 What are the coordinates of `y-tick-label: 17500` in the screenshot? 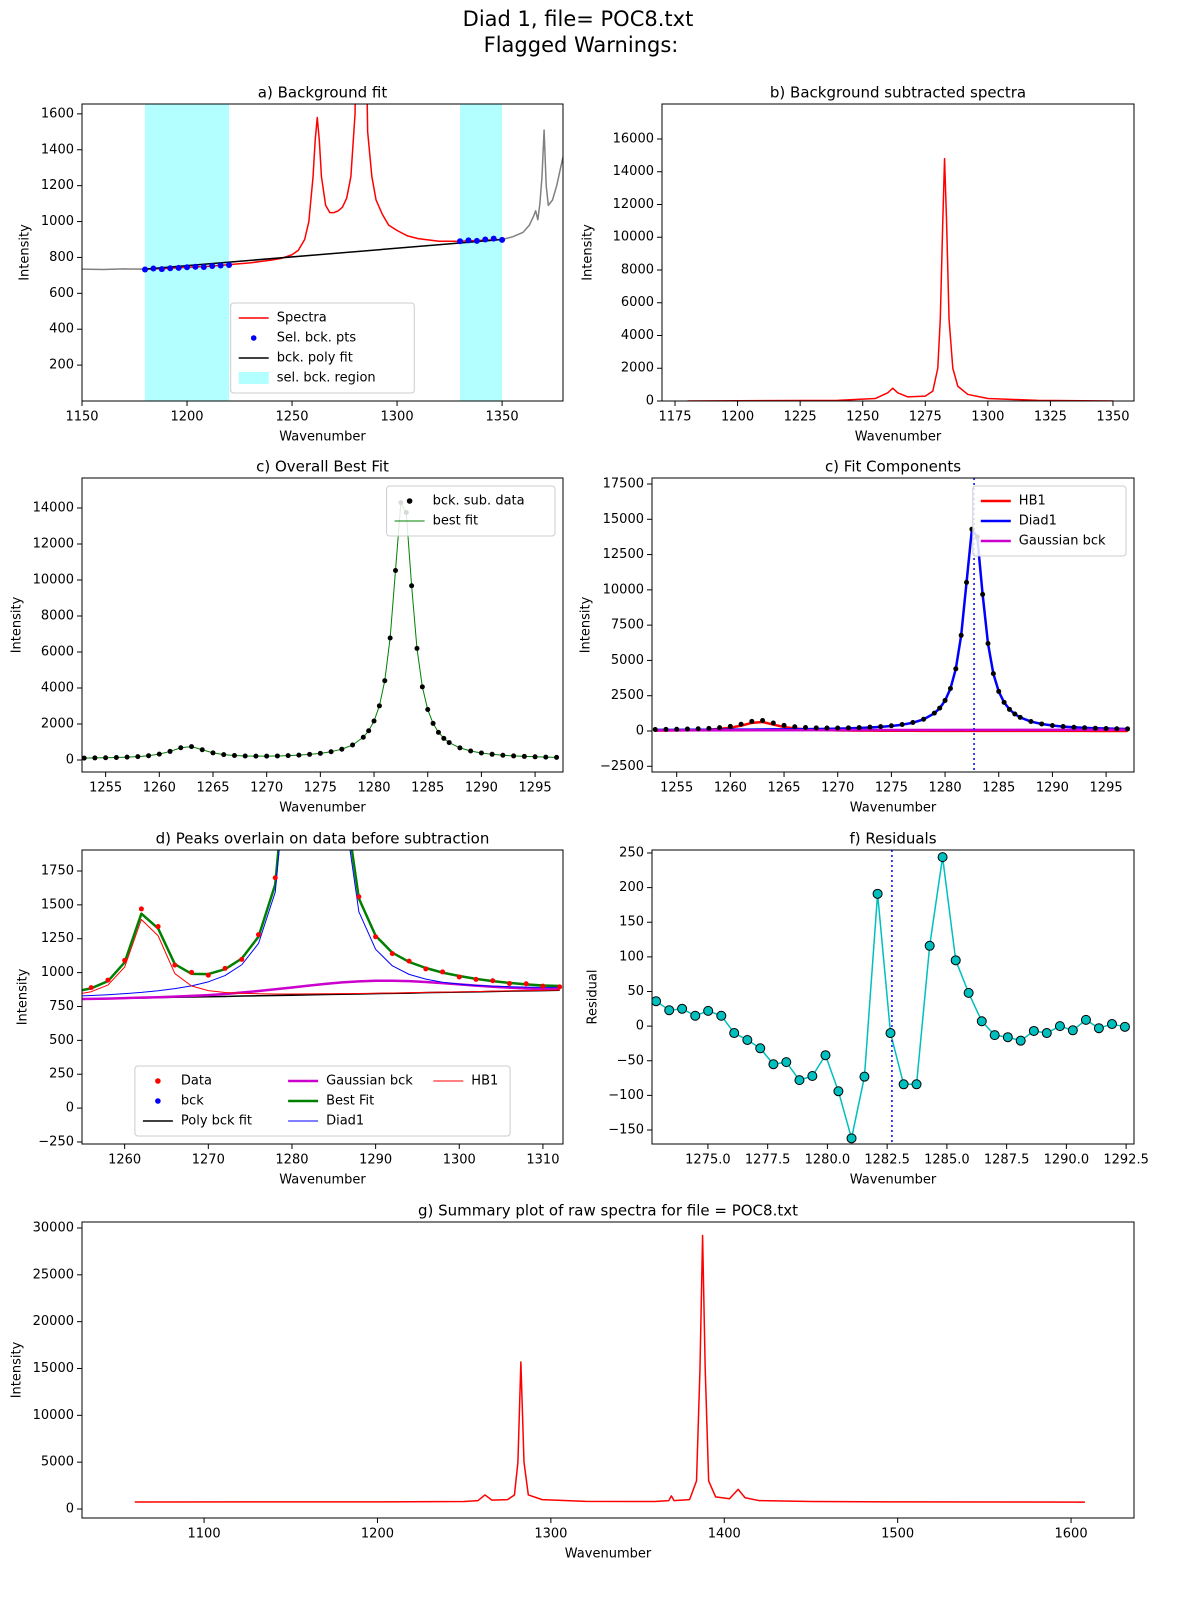 It's located at (623, 483).